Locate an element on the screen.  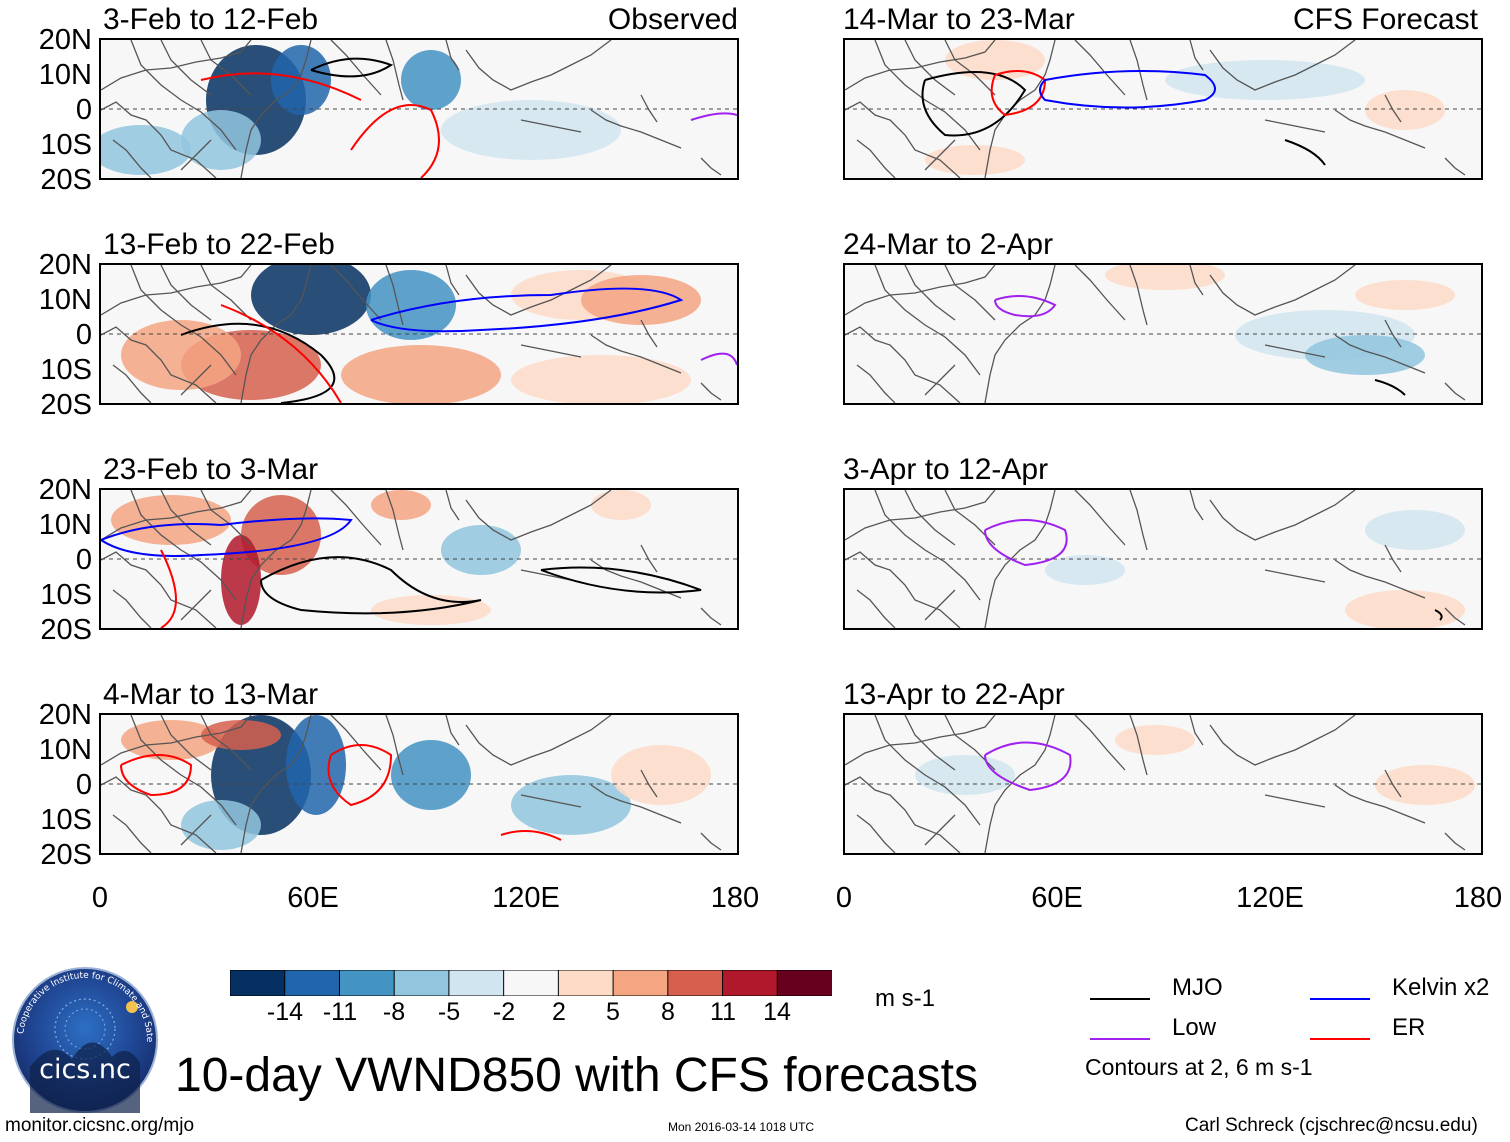
blue-contour is located at coordinates (227, 537).